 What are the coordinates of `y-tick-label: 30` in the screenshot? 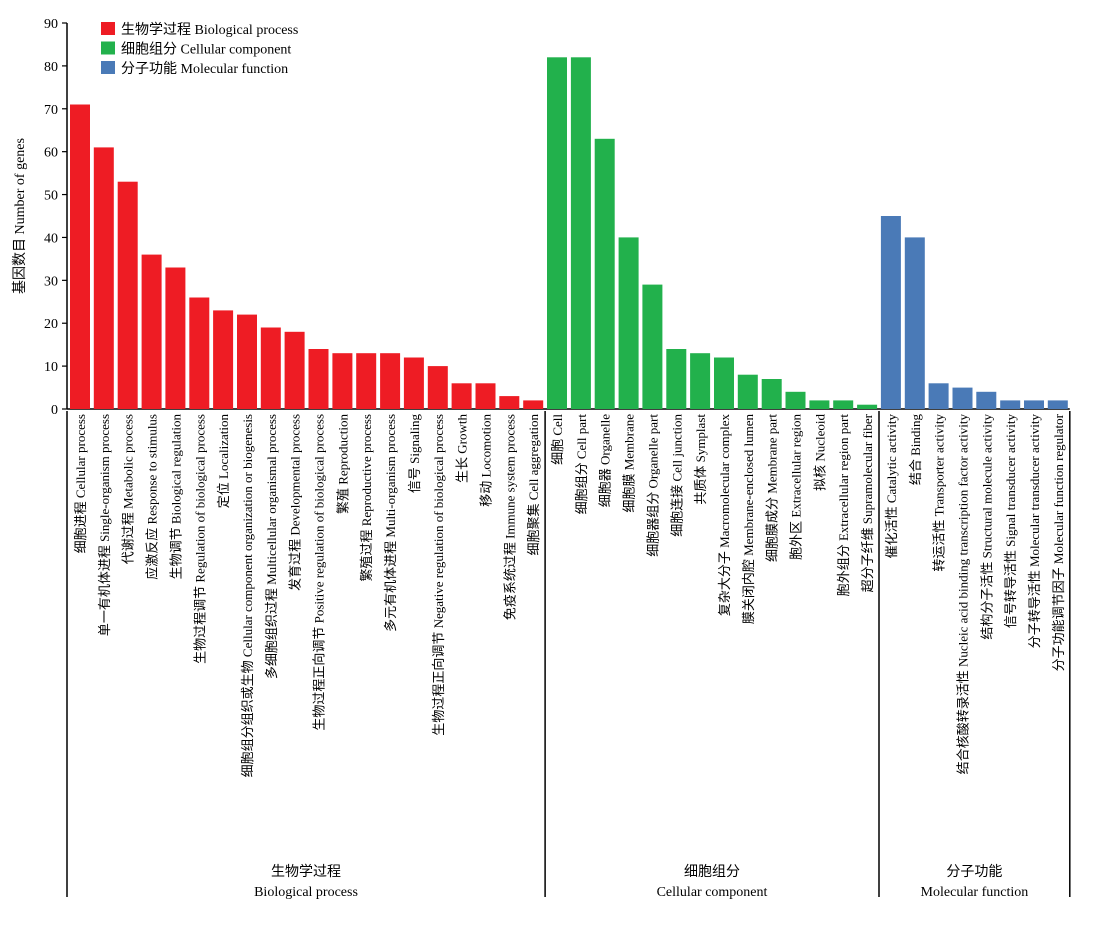 It's located at (51, 281).